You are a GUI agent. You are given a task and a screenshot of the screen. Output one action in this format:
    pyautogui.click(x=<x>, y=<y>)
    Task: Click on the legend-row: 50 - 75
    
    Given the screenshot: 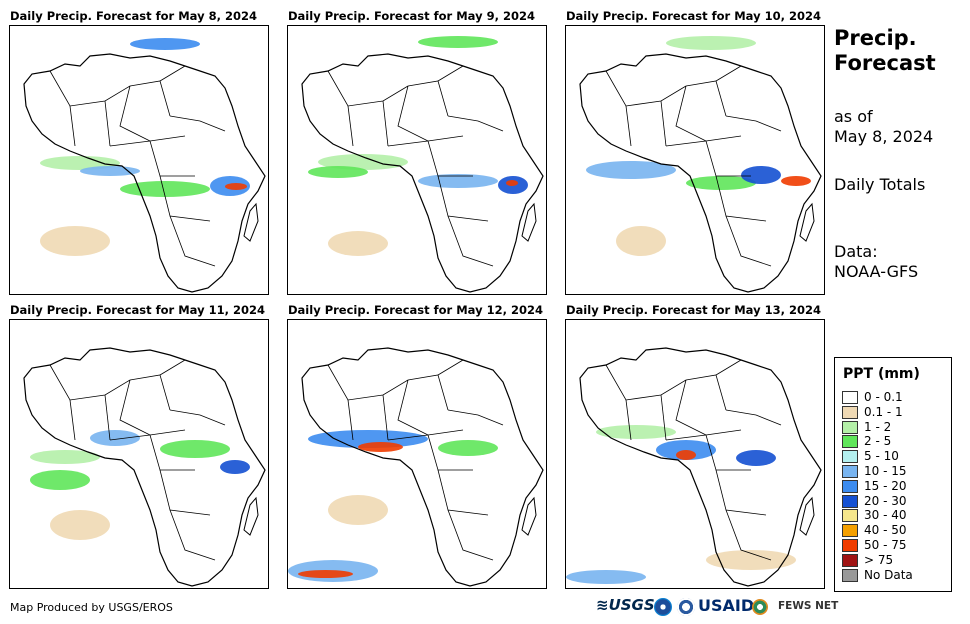 What is the action you would take?
    pyautogui.click(x=874, y=545)
    